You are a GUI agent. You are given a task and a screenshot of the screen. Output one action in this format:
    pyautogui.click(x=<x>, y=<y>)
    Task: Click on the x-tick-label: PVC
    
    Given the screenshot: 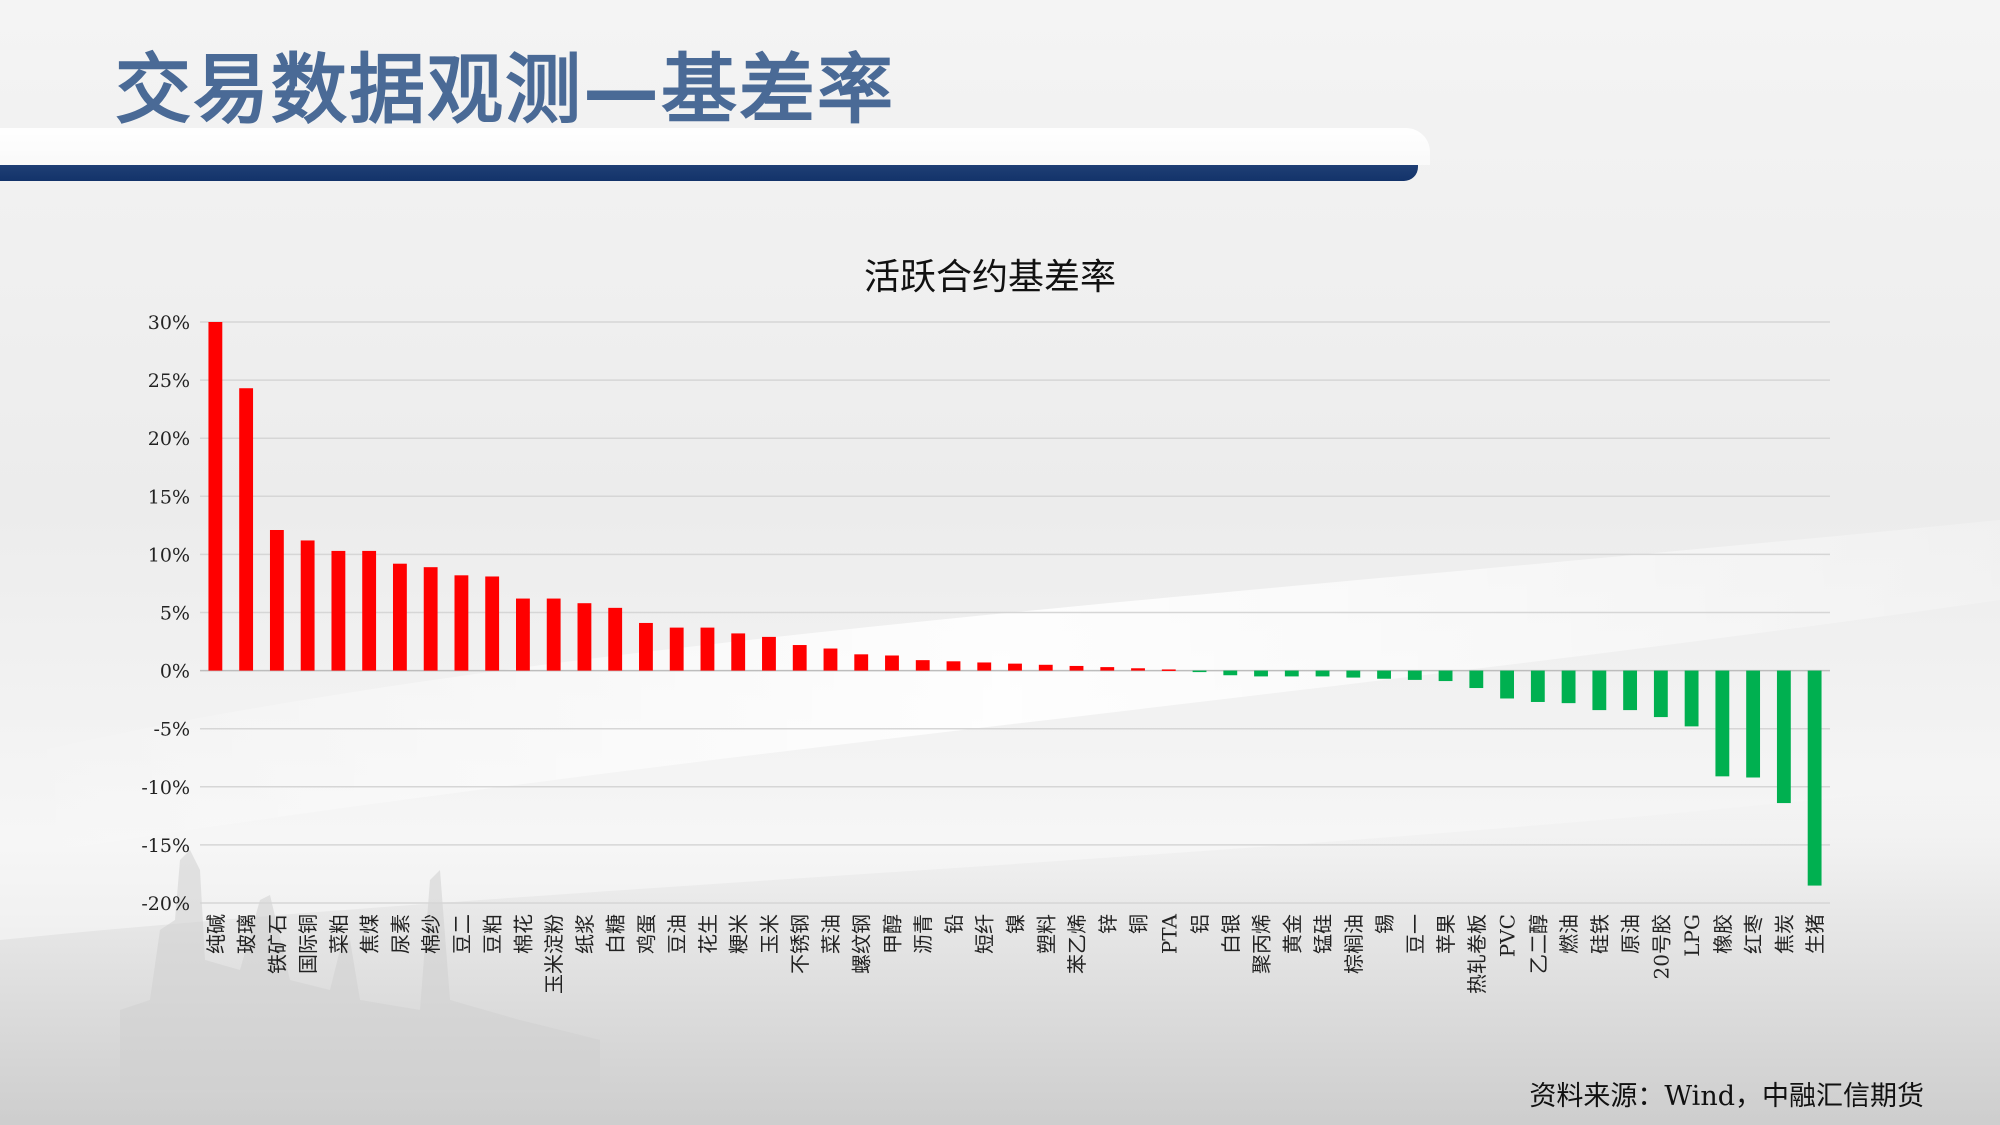 What is the action you would take?
    pyautogui.click(x=1508, y=935)
    